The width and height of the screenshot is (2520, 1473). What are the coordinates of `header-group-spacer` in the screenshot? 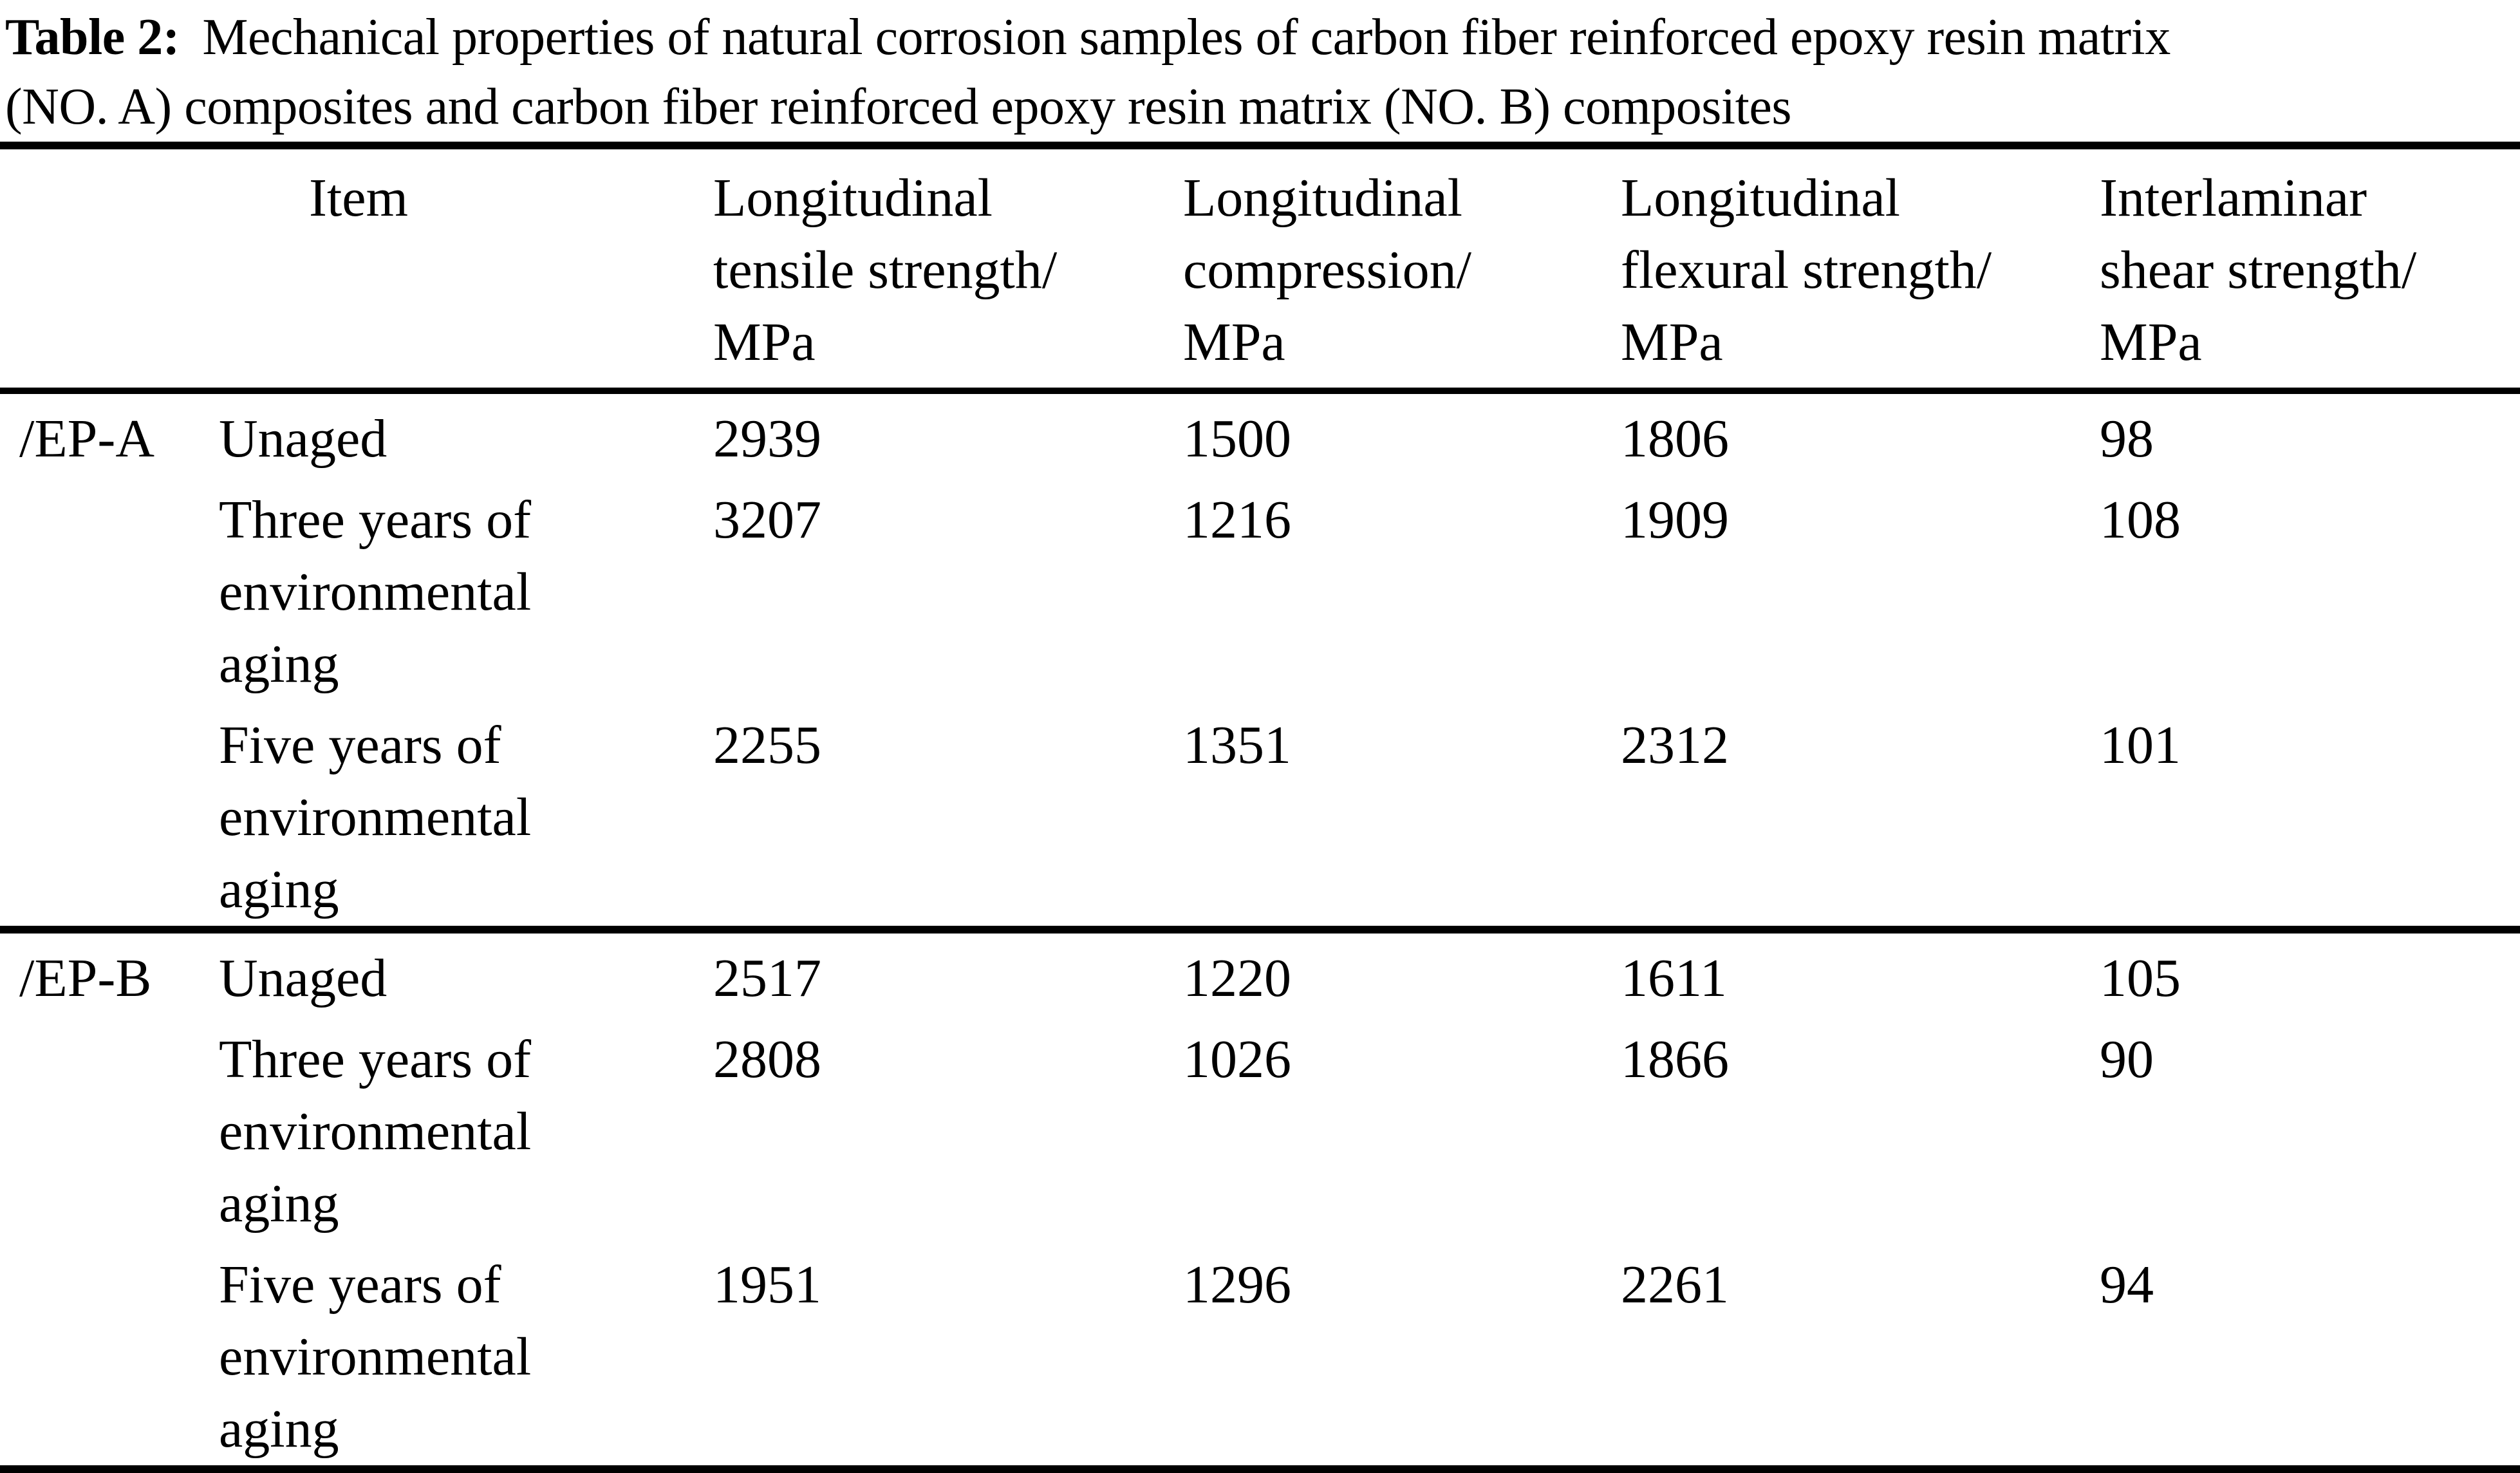 It's located at (110, 269).